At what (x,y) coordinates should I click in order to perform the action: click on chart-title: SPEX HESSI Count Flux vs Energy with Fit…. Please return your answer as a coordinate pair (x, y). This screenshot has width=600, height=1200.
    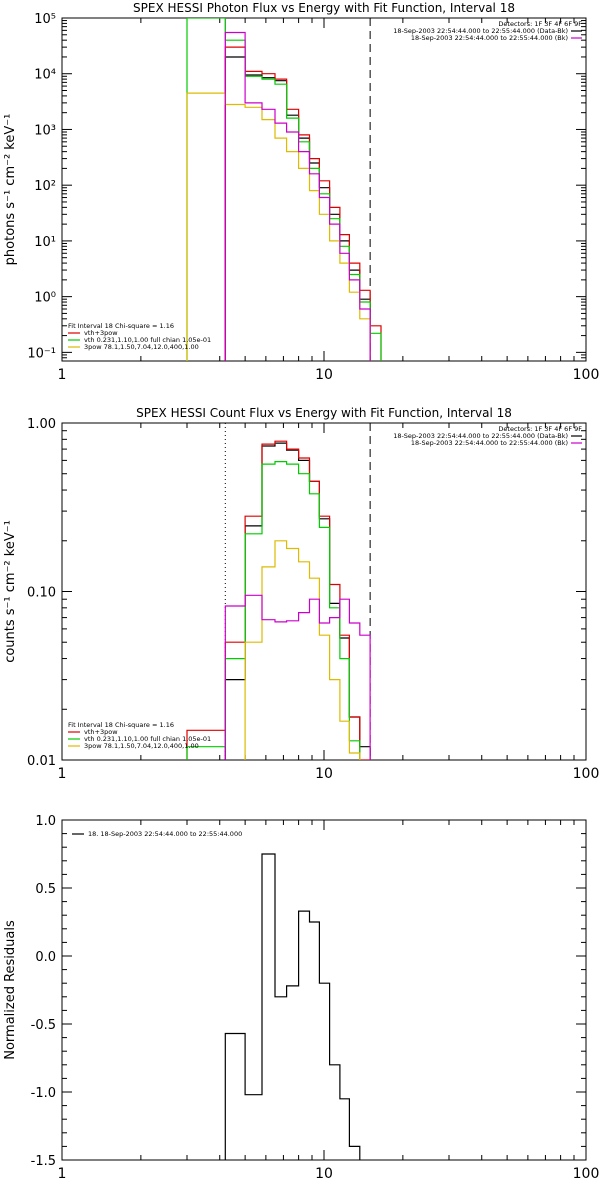
    Looking at the image, I should click on (324, 413).